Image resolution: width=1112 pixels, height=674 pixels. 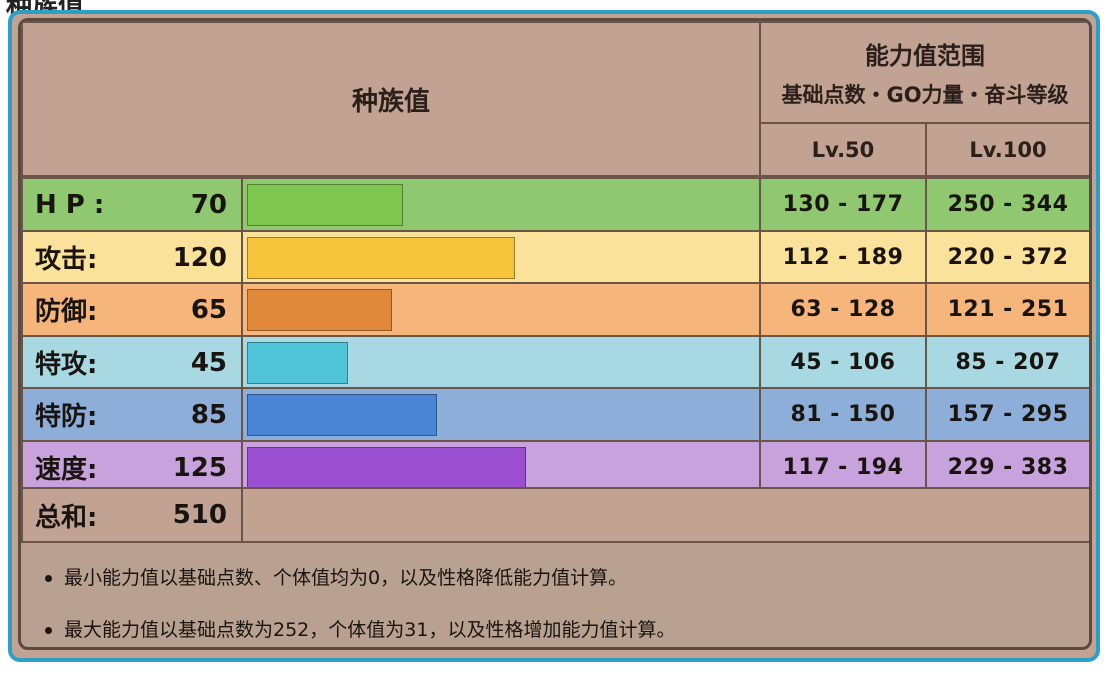 What do you see at coordinates (199, 467) in the screenshot?
I see `stat-value-speed: 125` at bounding box center [199, 467].